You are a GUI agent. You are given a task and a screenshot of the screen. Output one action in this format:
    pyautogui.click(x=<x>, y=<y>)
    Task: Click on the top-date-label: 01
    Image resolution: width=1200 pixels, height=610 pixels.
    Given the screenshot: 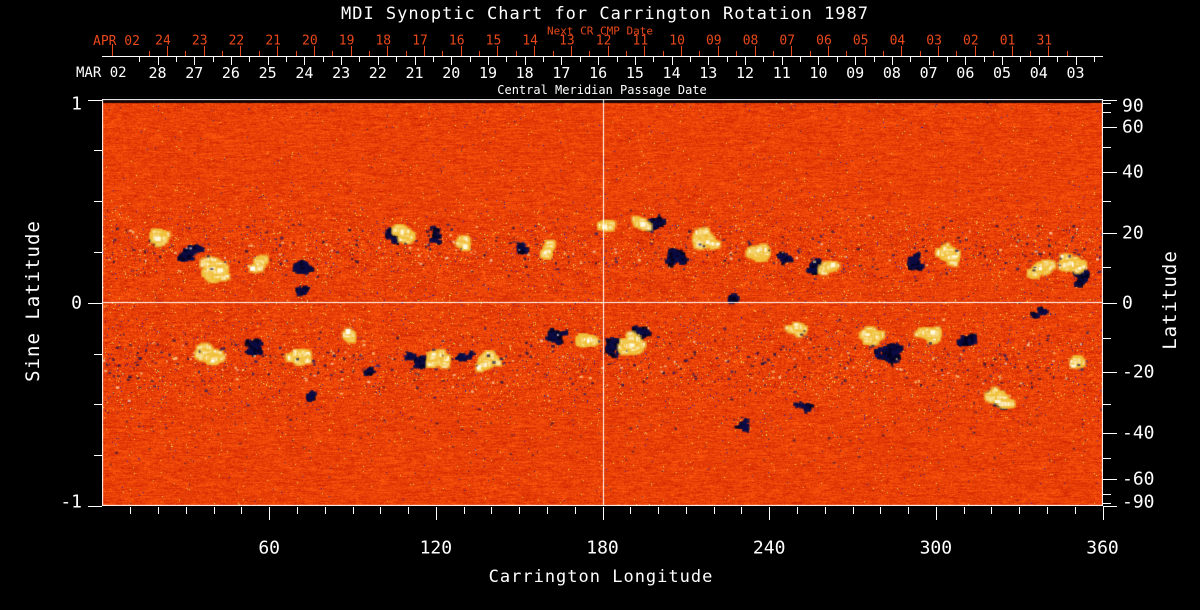 What is the action you would take?
    pyautogui.click(x=1007, y=41)
    